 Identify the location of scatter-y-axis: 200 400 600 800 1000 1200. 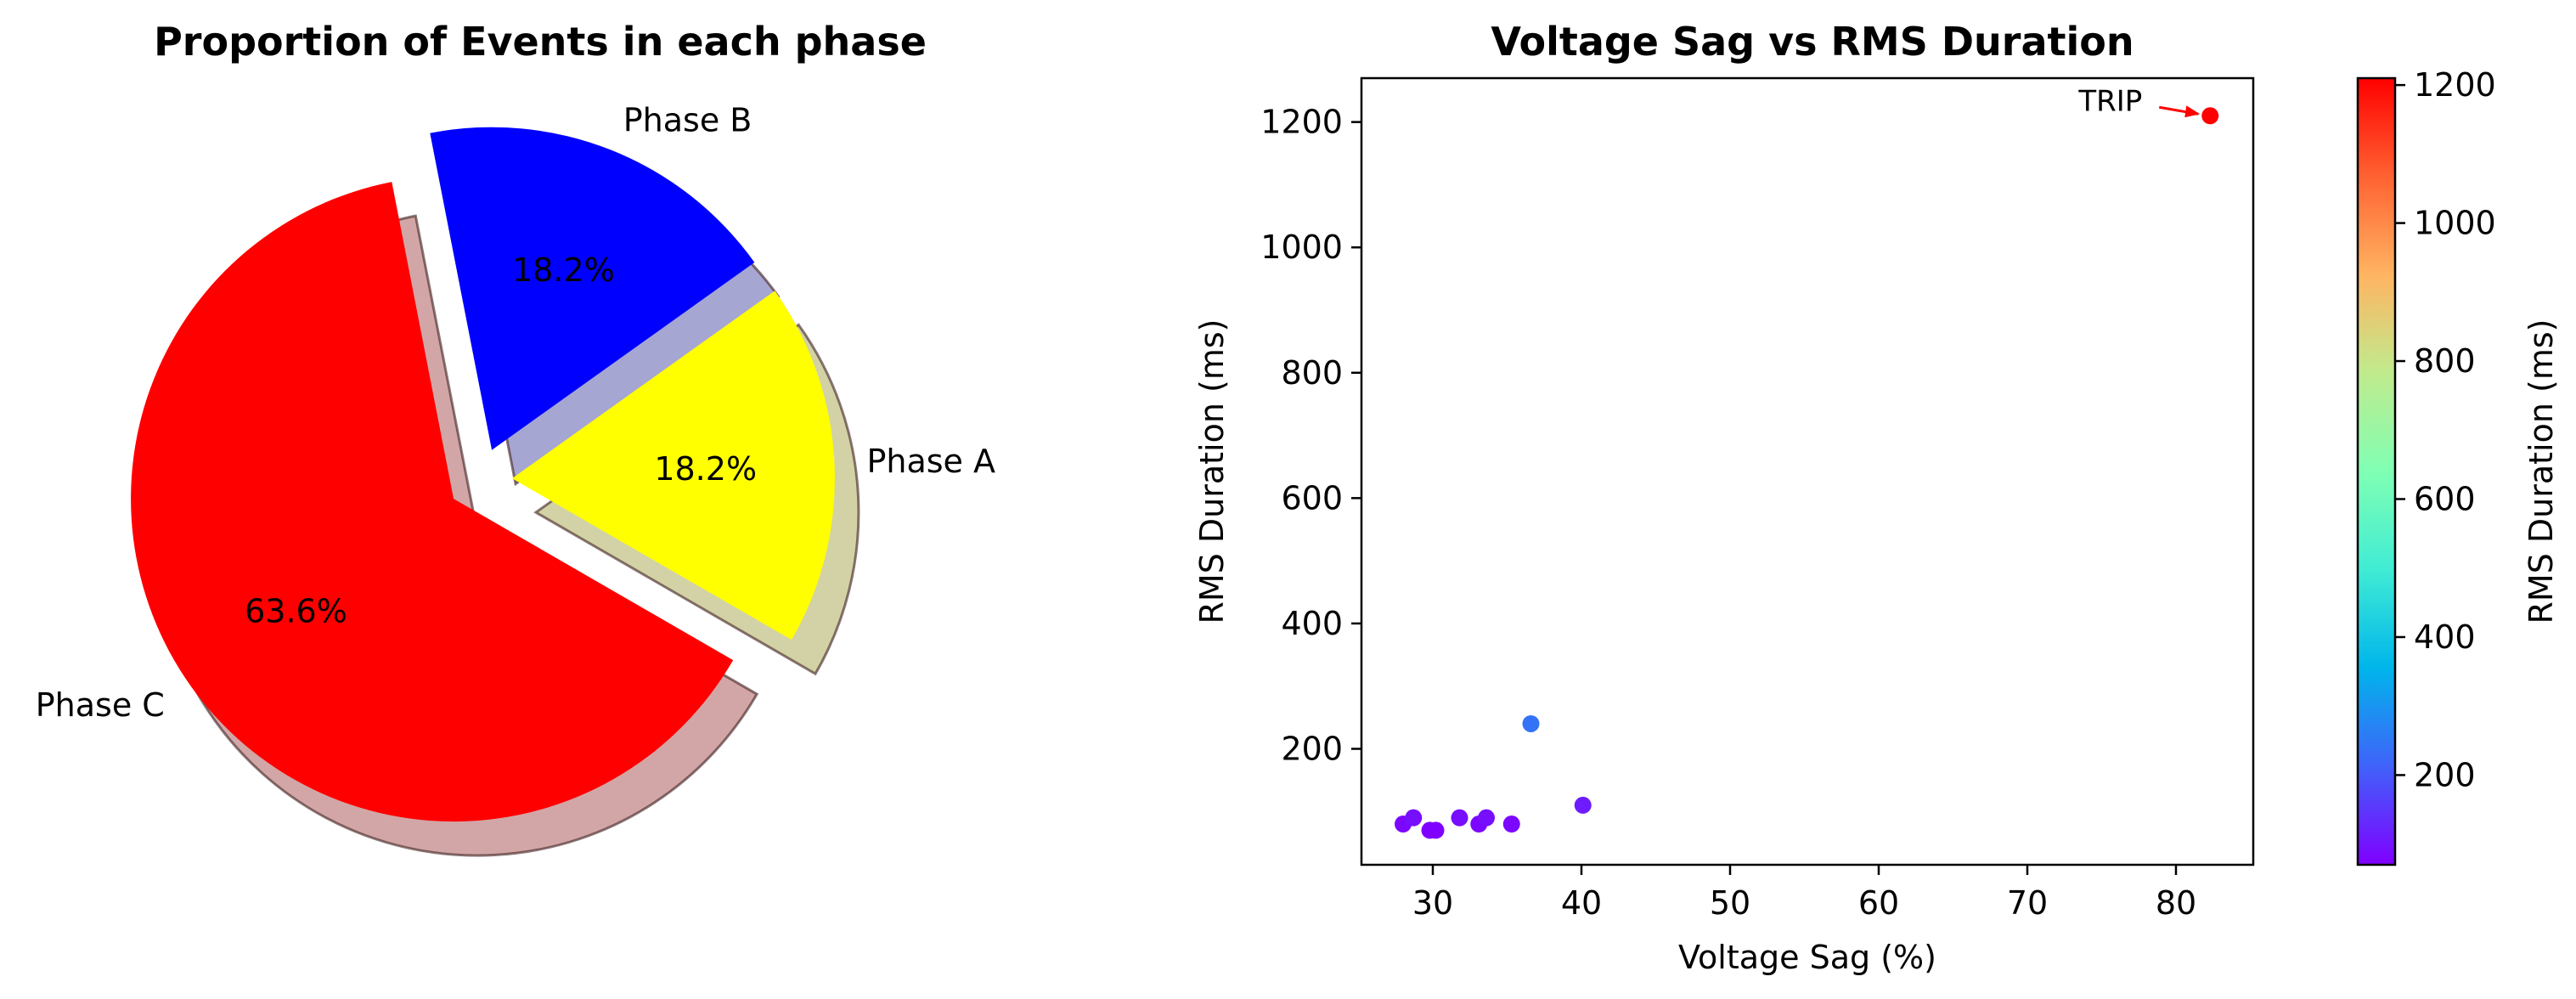
(1310, 435).